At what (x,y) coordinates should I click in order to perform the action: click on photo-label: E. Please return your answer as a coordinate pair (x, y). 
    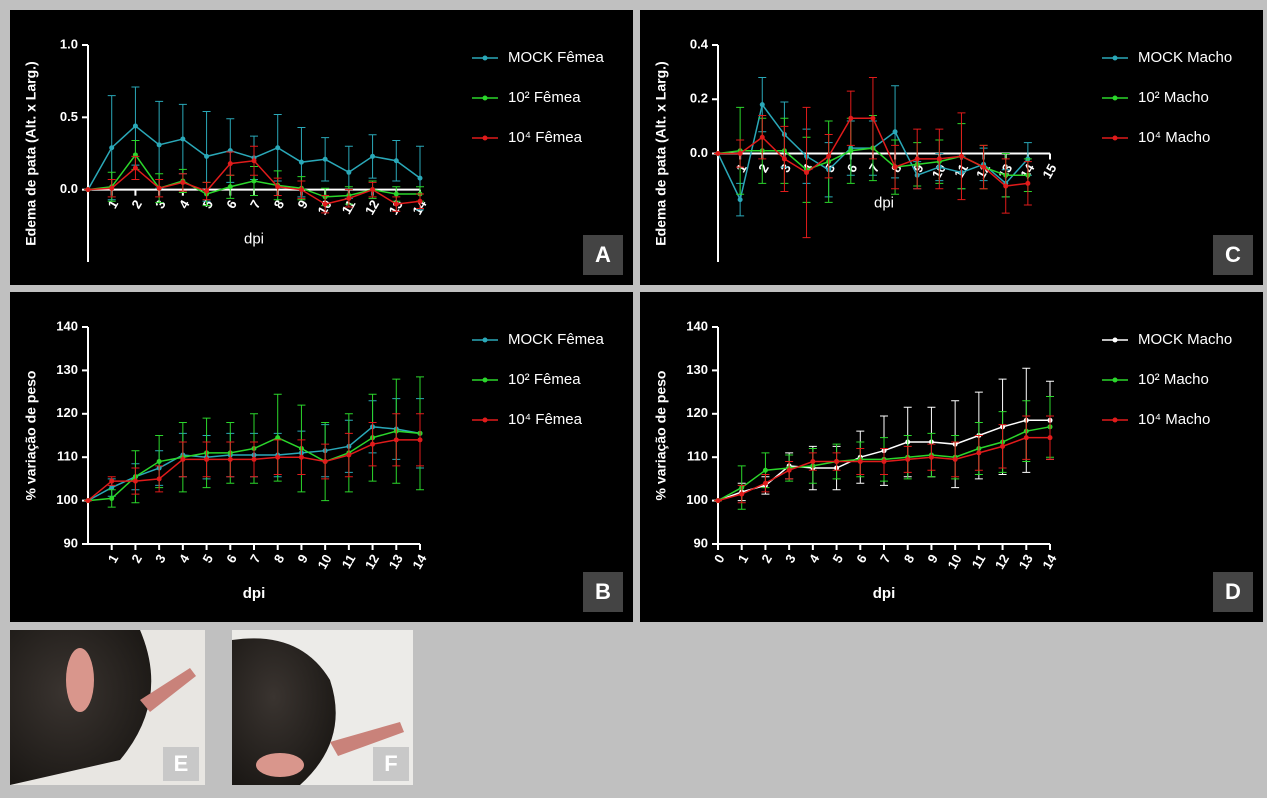
    Looking at the image, I should click on (181, 763).